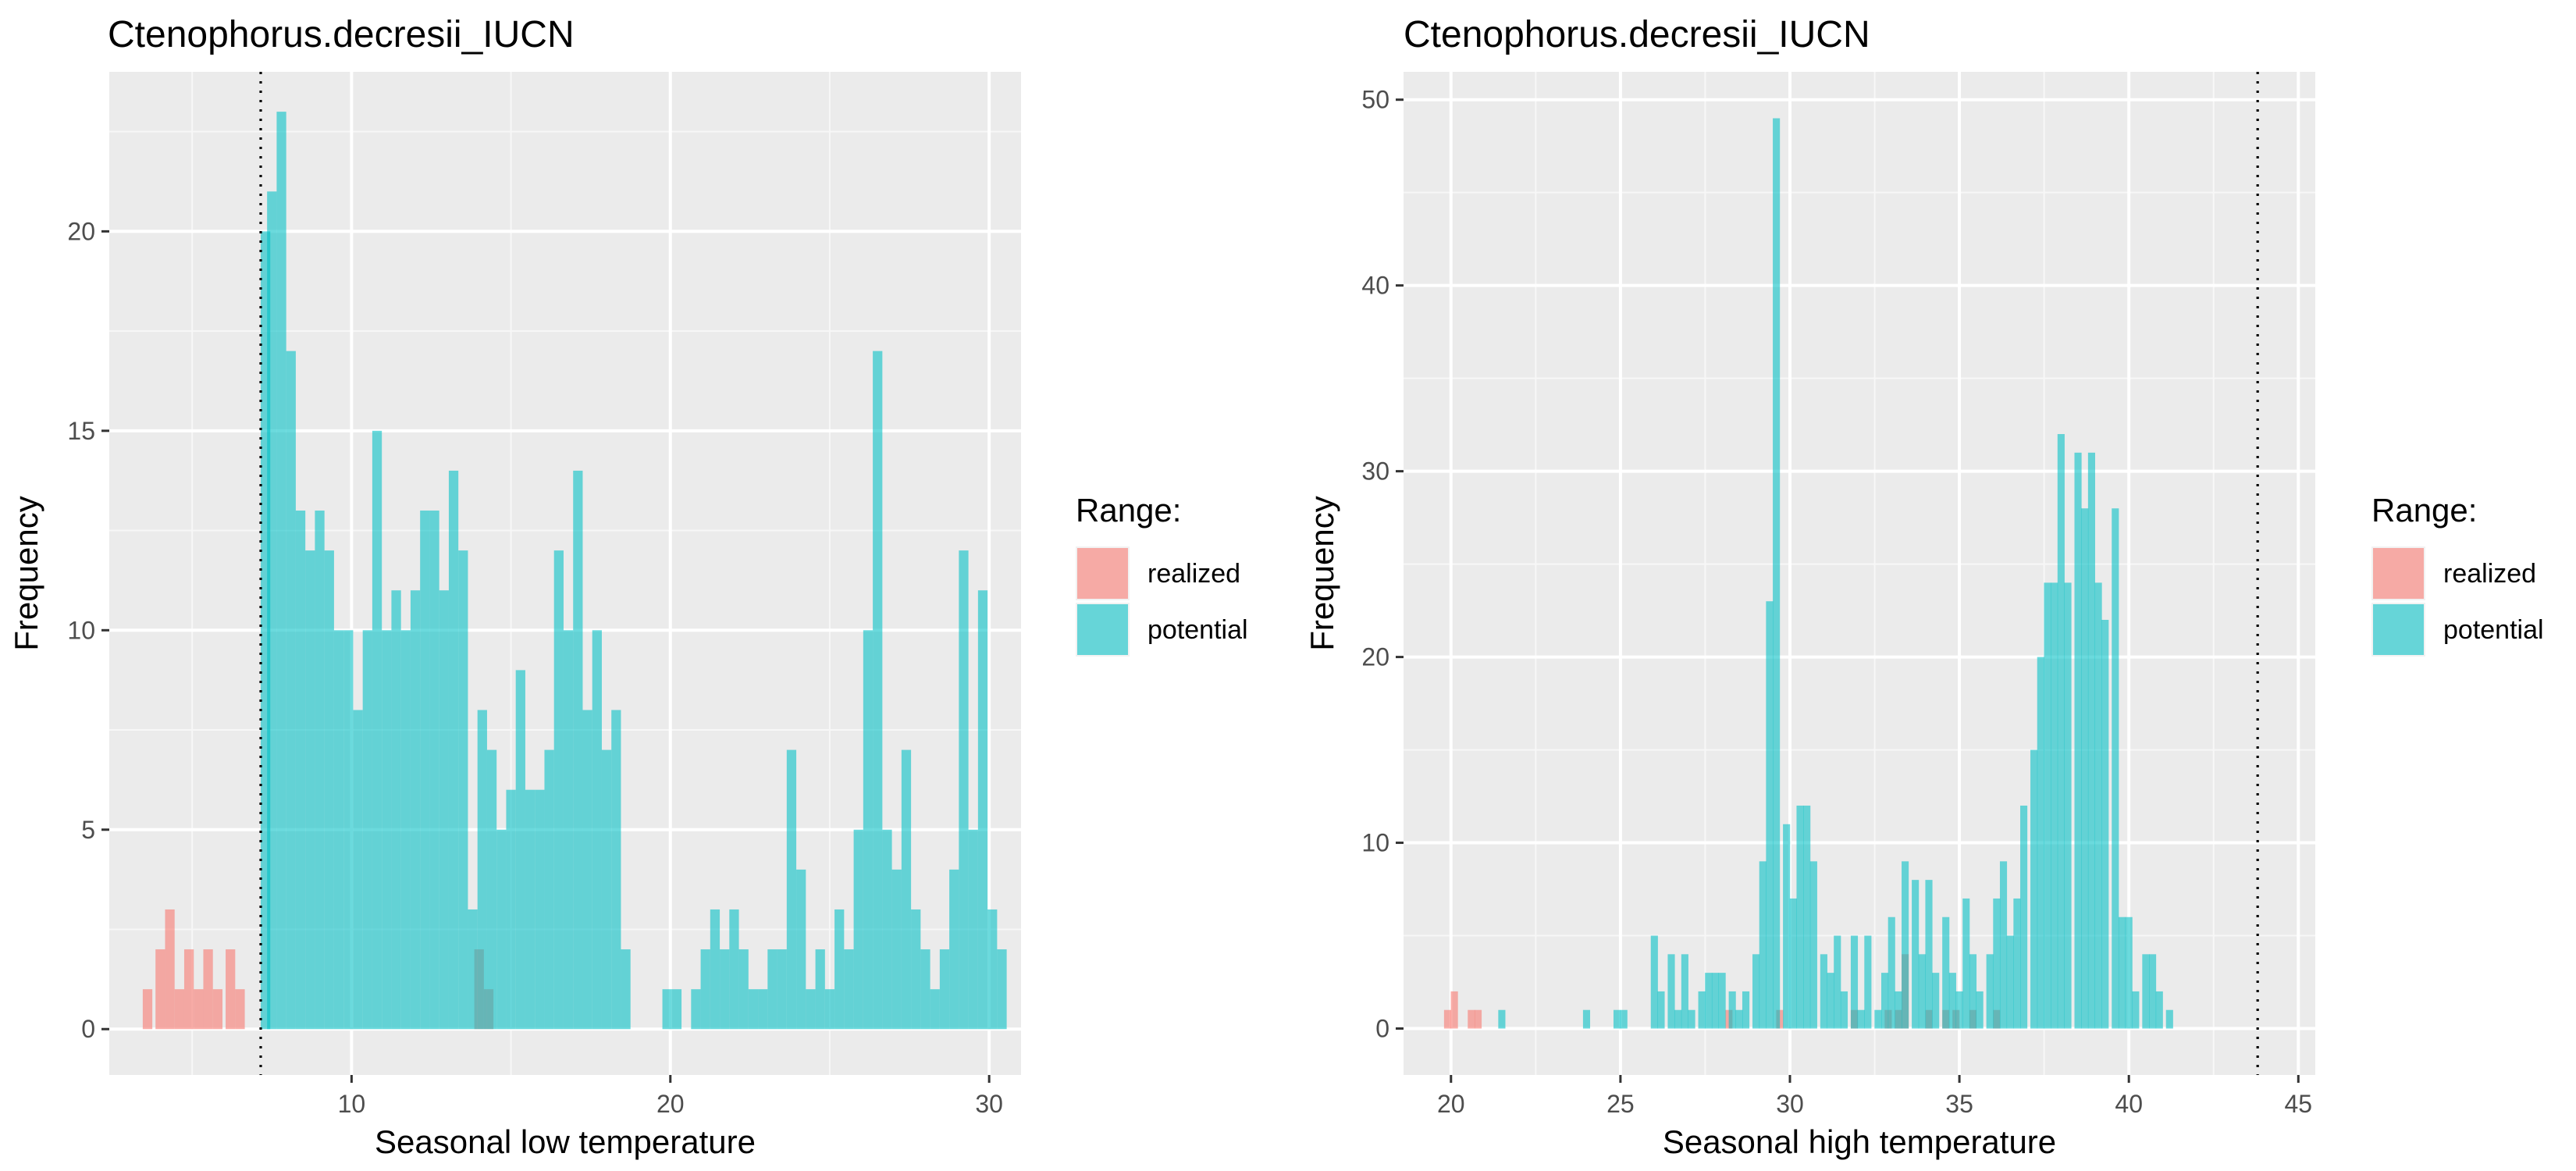 The width and height of the screenshot is (2576, 1171). I want to click on y-tick-label: 15, so click(81, 431).